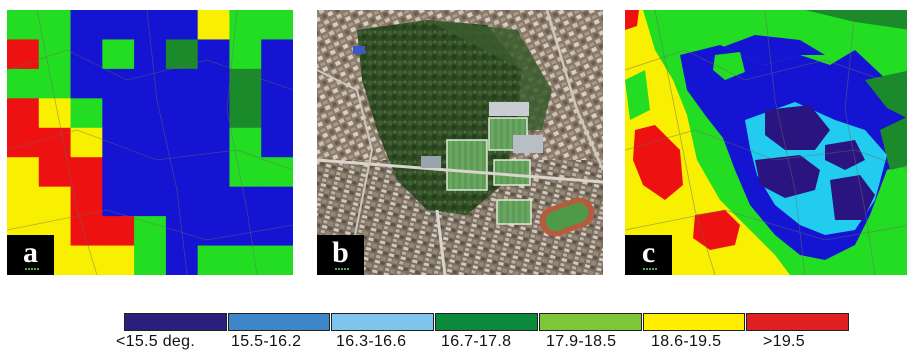  Describe the element at coordinates (650, 269) in the screenshot. I see `panel-c-underline` at that location.